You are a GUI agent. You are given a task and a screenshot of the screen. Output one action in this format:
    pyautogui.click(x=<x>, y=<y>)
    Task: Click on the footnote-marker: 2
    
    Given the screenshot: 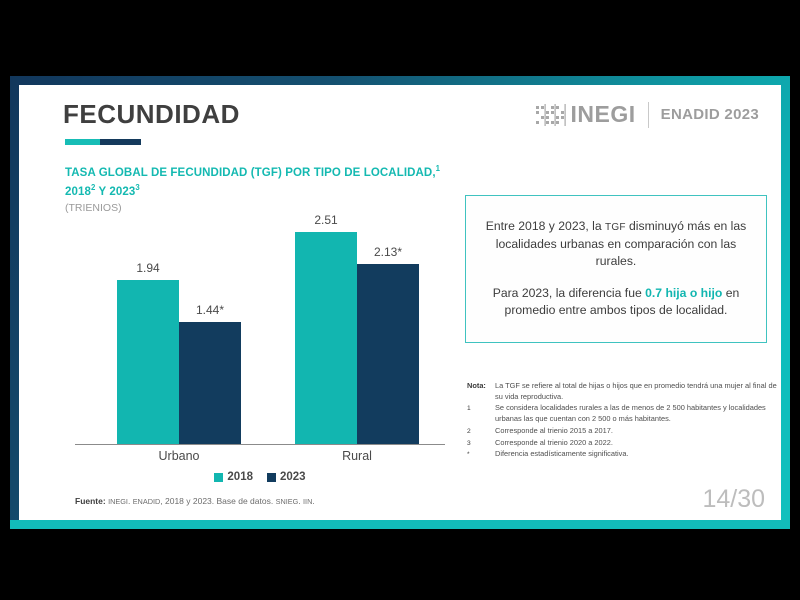 What is the action you would take?
    pyautogui.click(x=469, y=431)
    